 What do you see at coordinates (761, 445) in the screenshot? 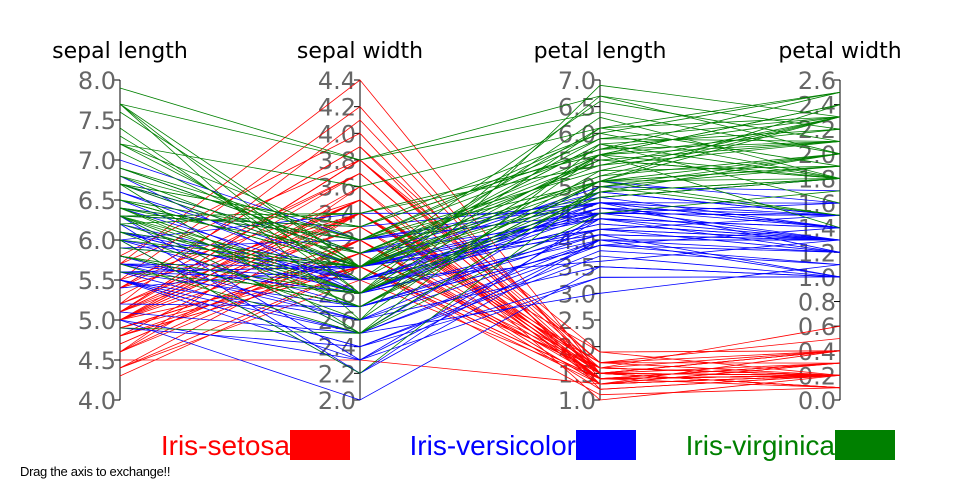
I see `legend-label: Iris-virginica` at bounding box center [761, 445].